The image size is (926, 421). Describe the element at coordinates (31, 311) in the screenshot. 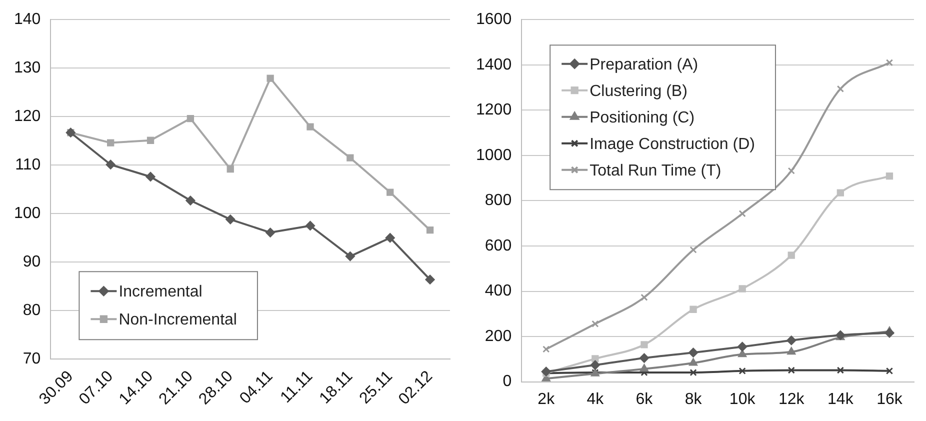

I see `y-tick-label: 80` at that location.